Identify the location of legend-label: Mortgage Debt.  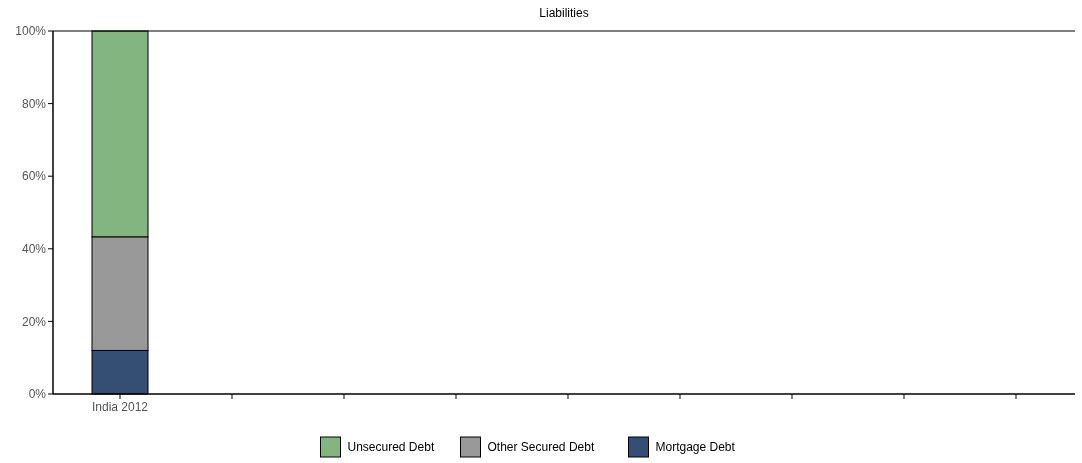
(695, 447).